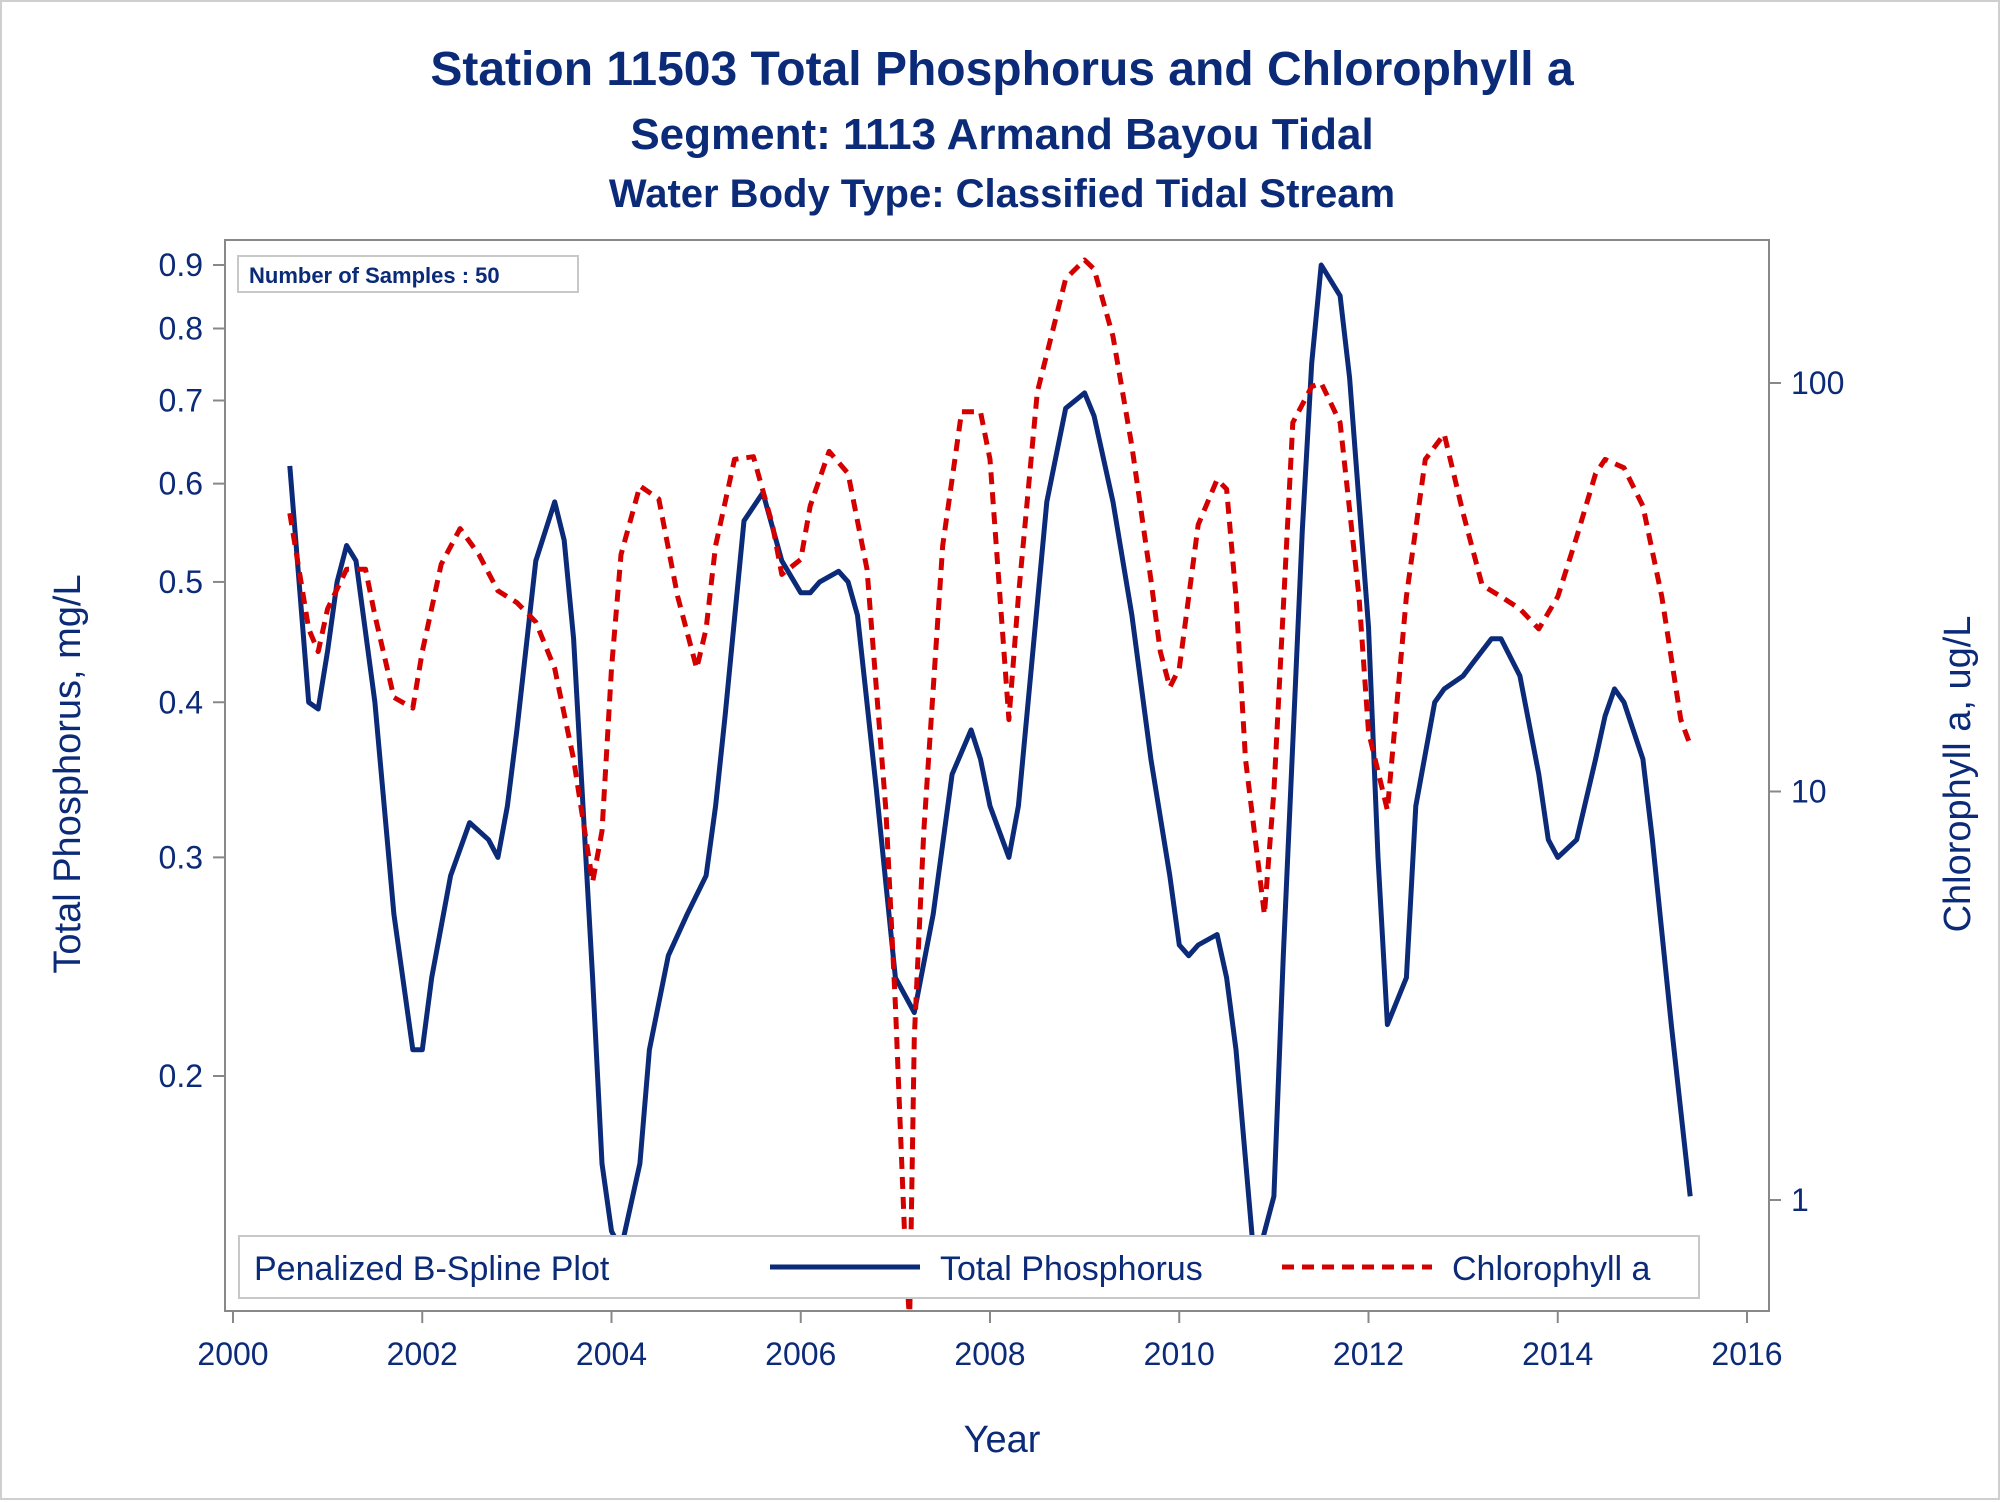 This screenshot has width=2000, height=1502. I want to click on y2-axis-label: Chlorophyll a, ug/L, so click(1958, 774).